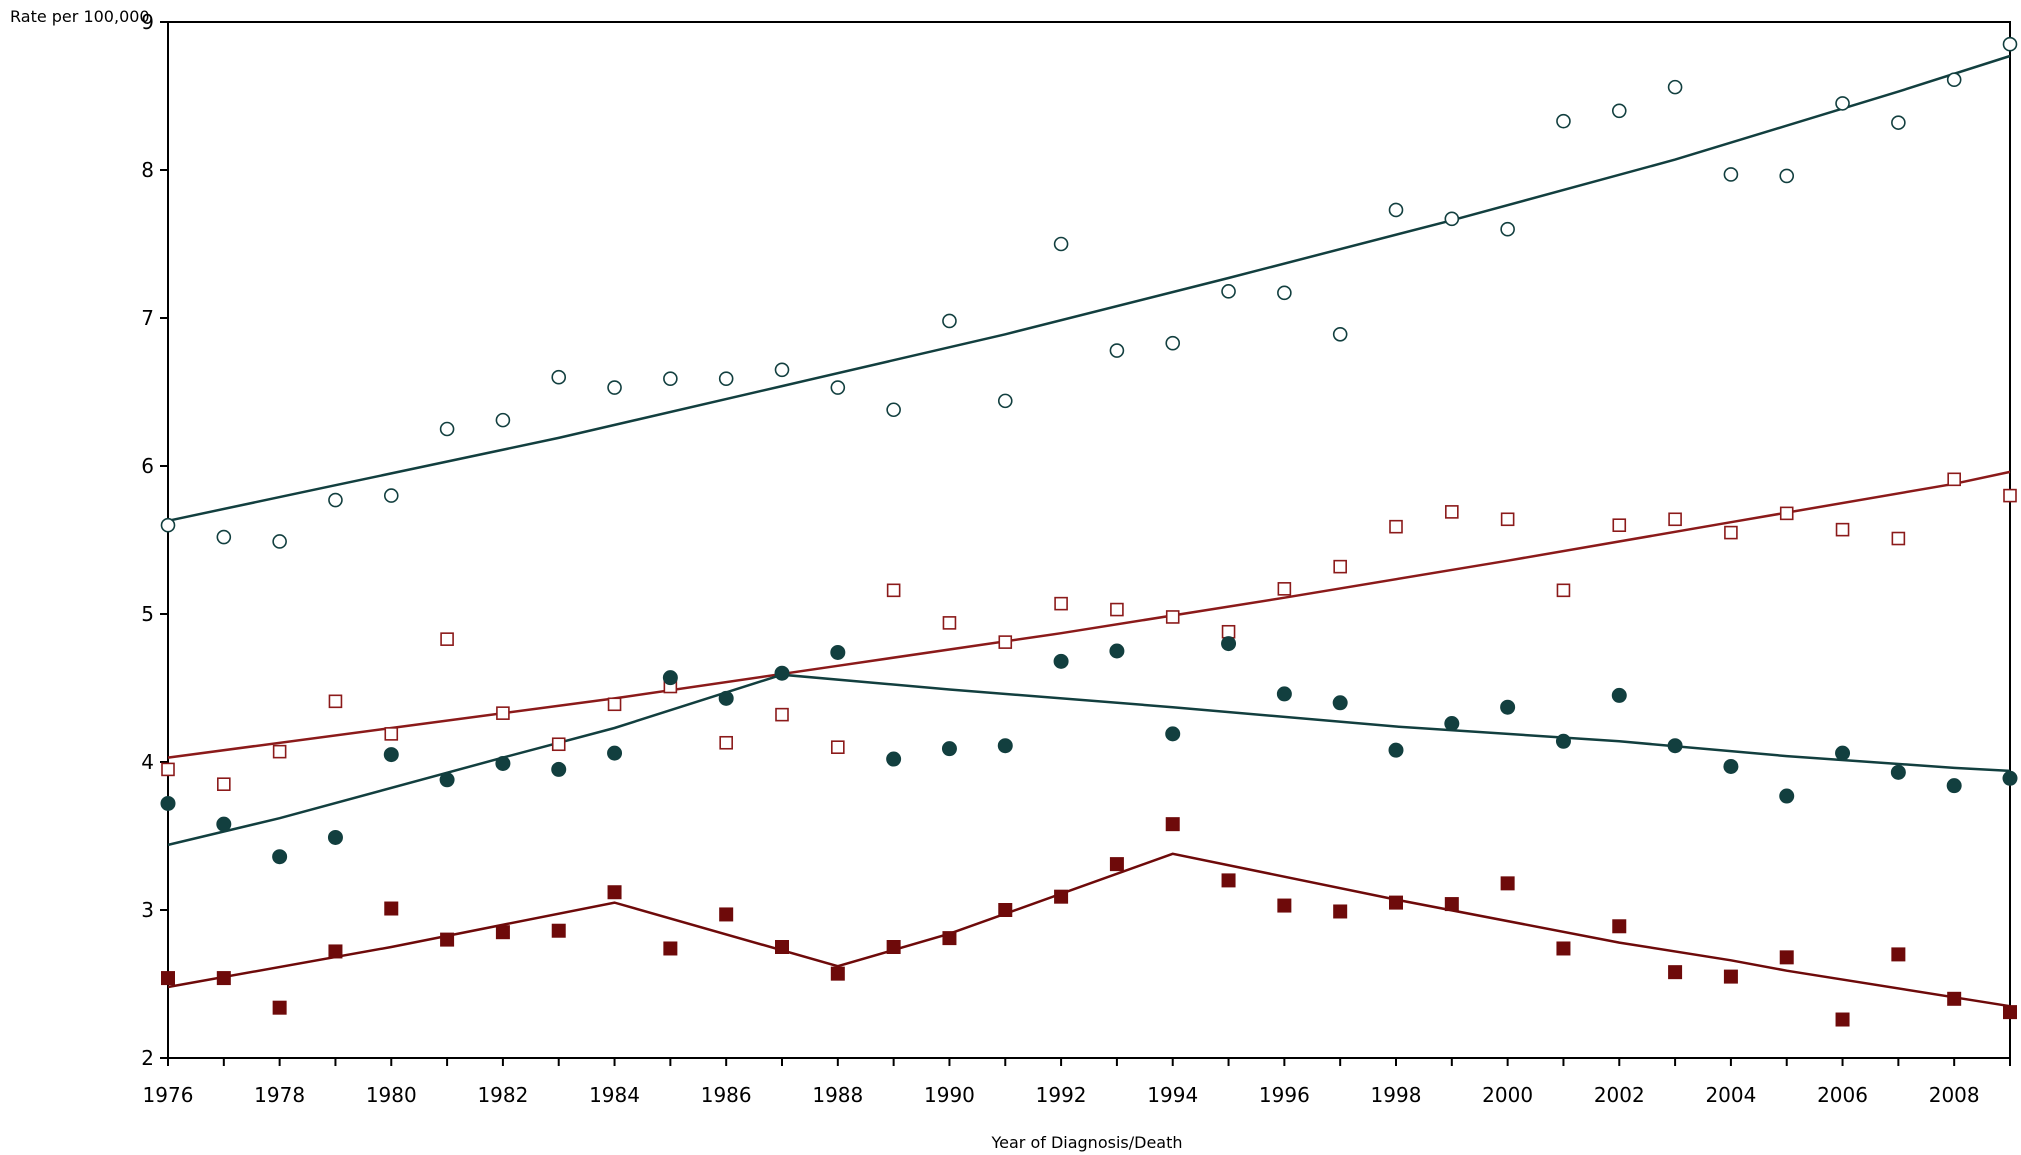 The width and height of the screenshot is (2021, 1155). What do you see at coordinates (949, 1095) in the screenshot?
I see `x-tick-label: 1990` at bounding box center [949, 1095].